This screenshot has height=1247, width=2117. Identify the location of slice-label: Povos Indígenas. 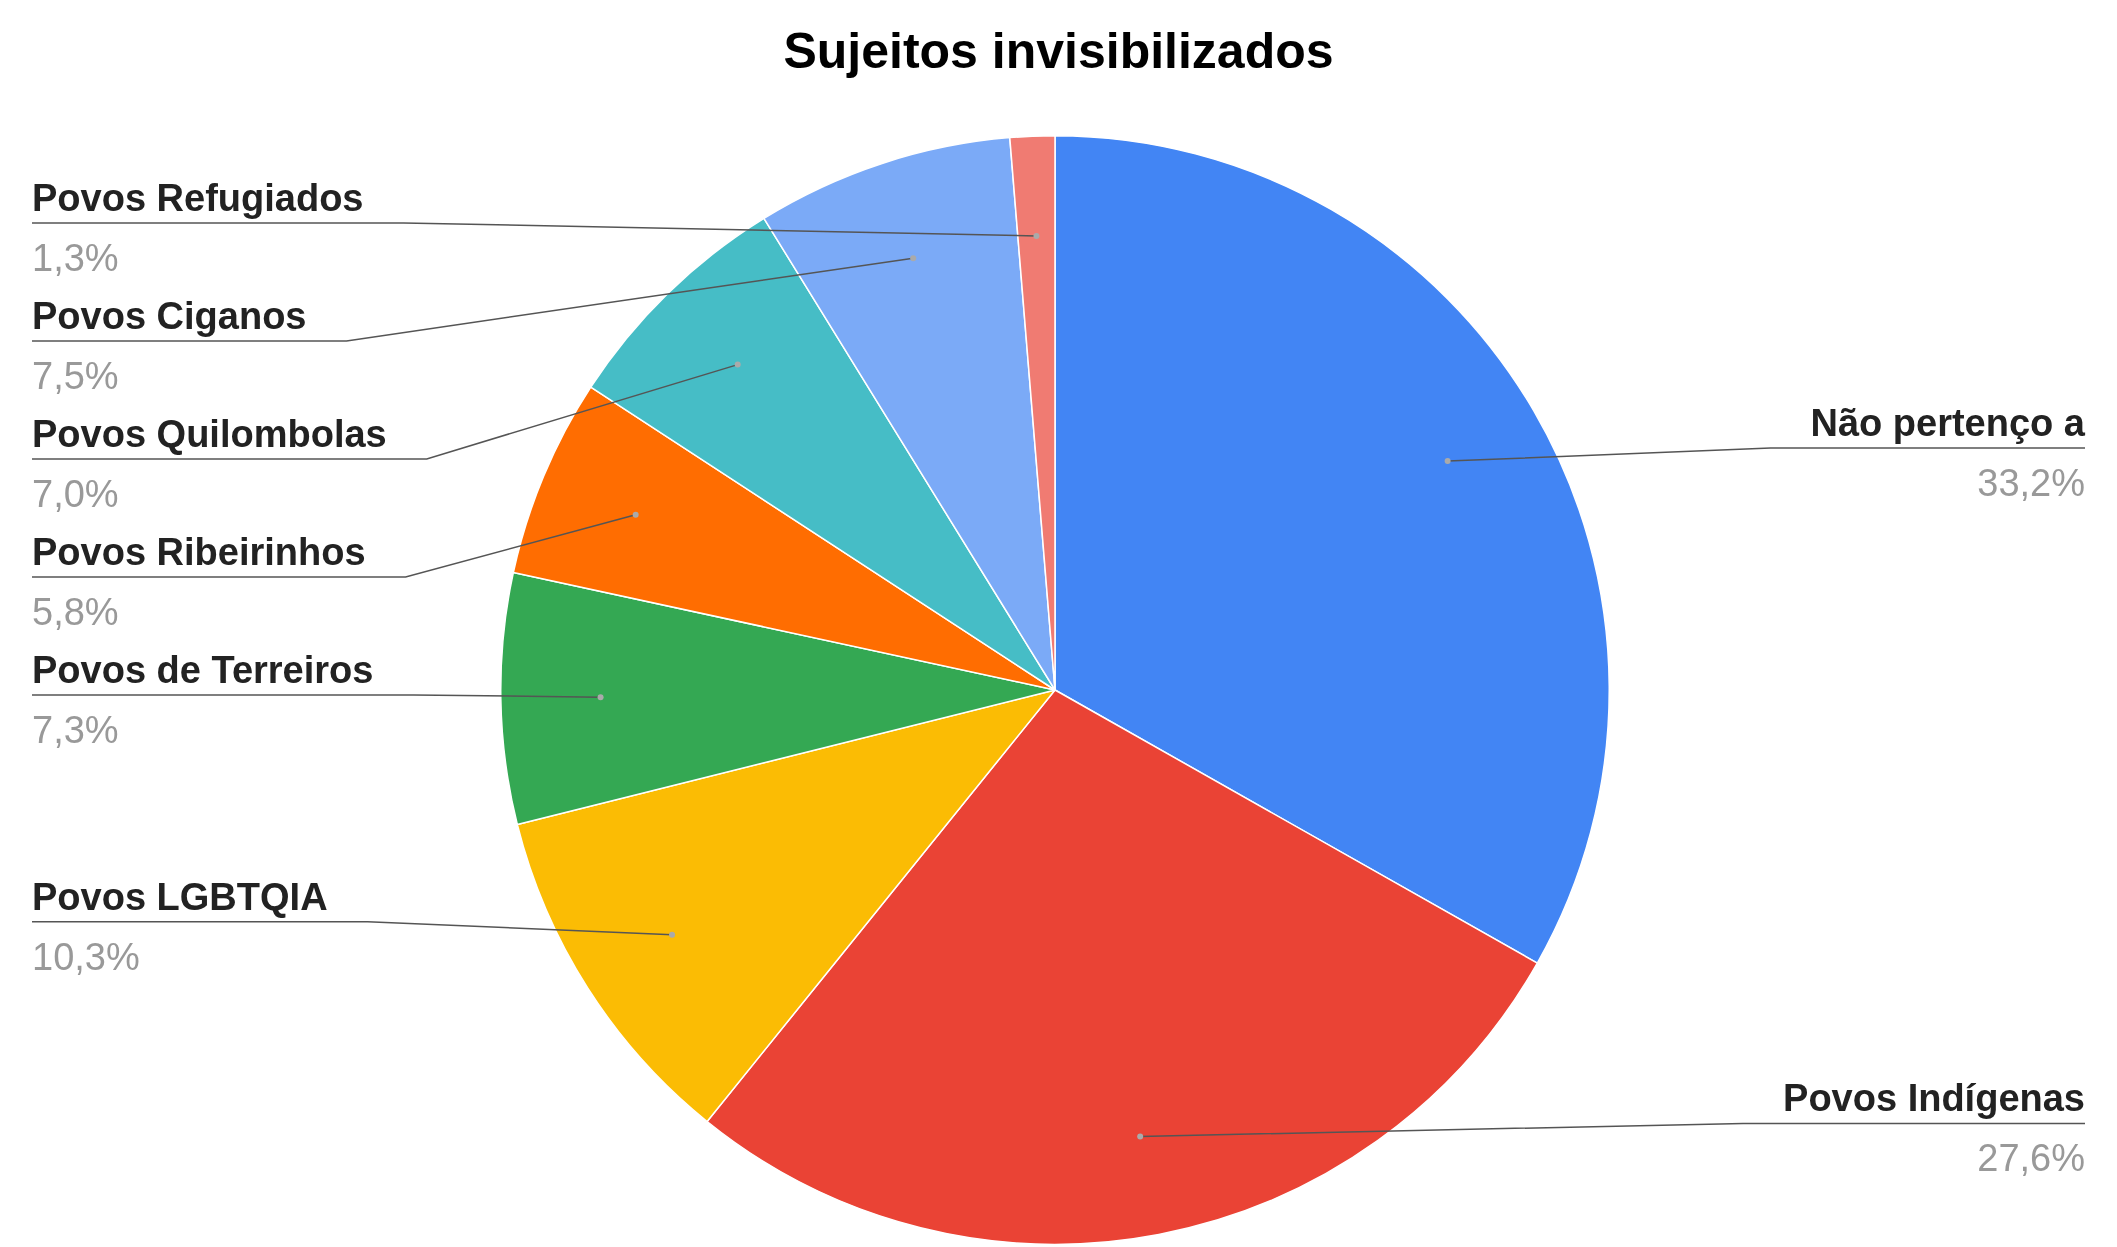
(1934, 1098).